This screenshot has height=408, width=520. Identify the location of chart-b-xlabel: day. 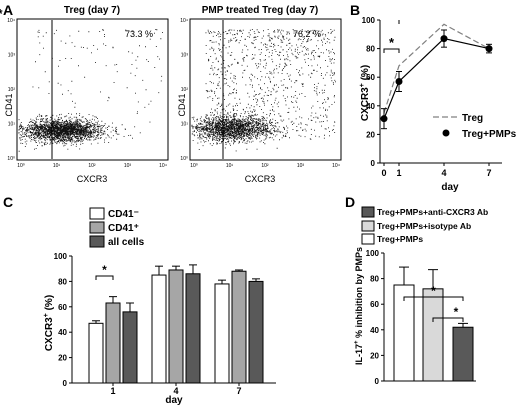
(450, 187).